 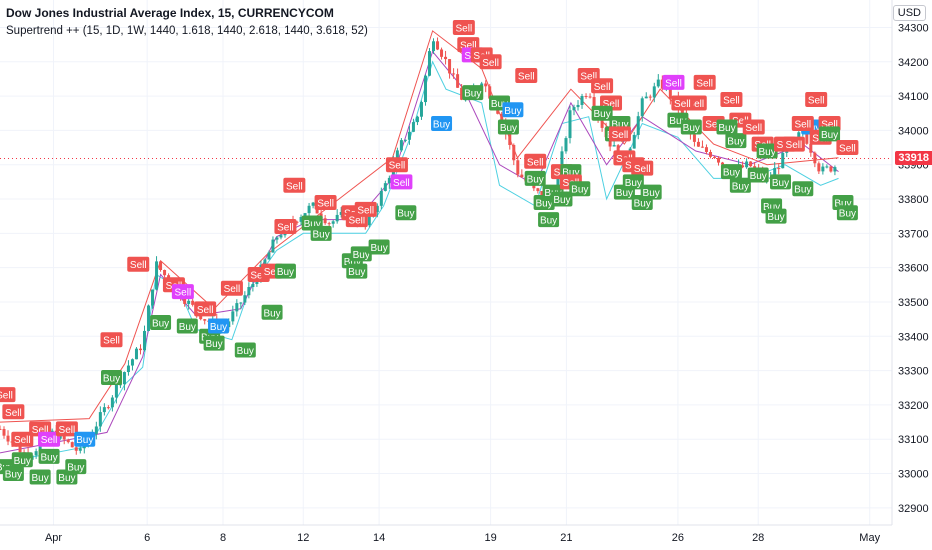 What do you see at coordinates (913, 372) in the screenshot?
I see `y-tick-label: 33300` at bounding box center [913, 372].